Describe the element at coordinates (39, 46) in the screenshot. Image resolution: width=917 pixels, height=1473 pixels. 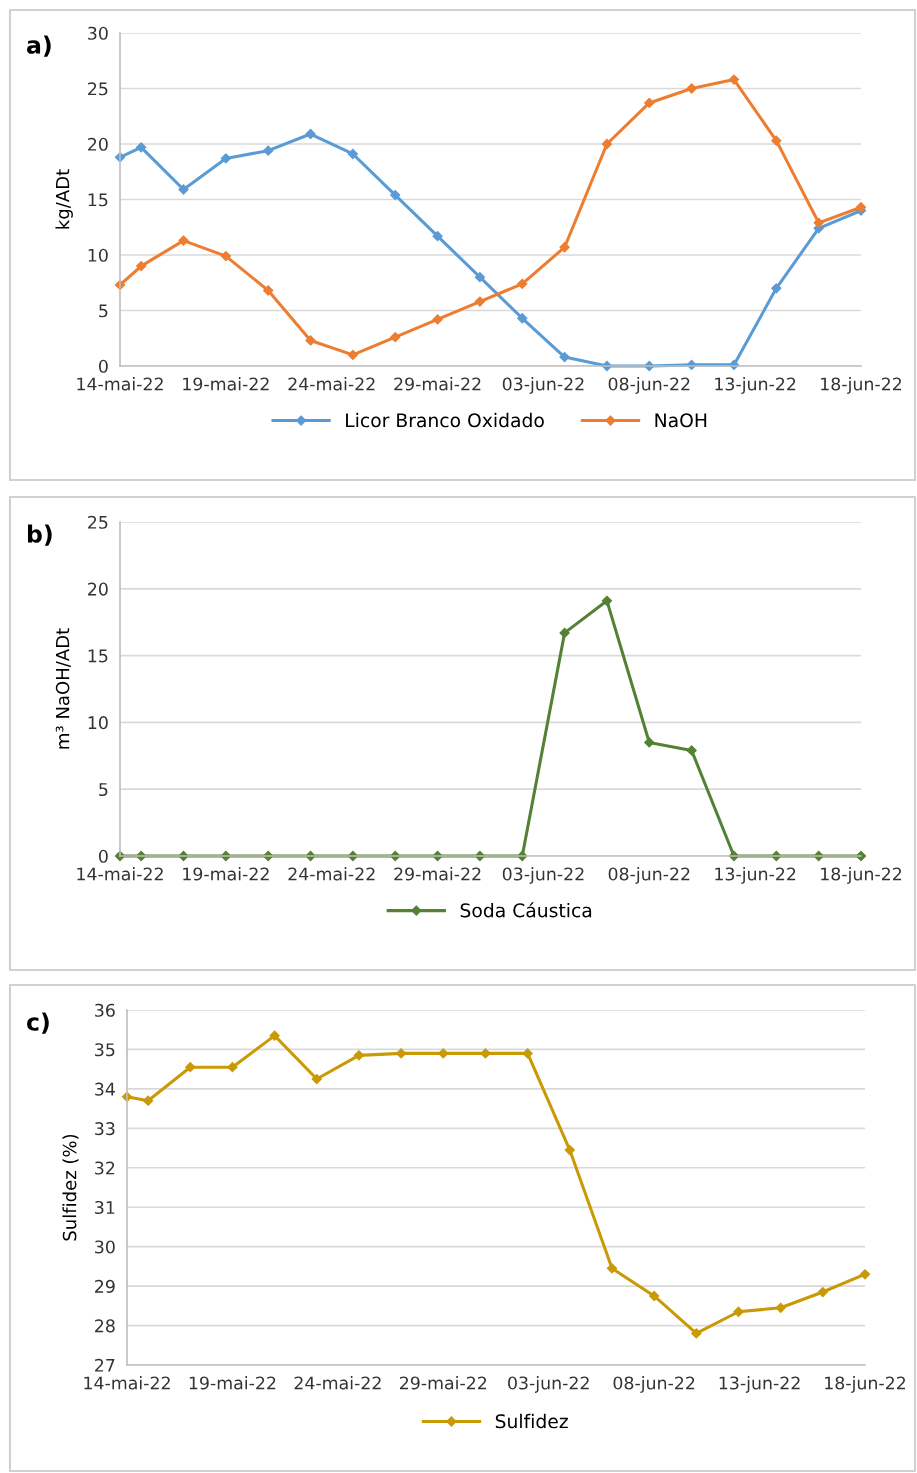
I see `chart-title: a)` at that location.